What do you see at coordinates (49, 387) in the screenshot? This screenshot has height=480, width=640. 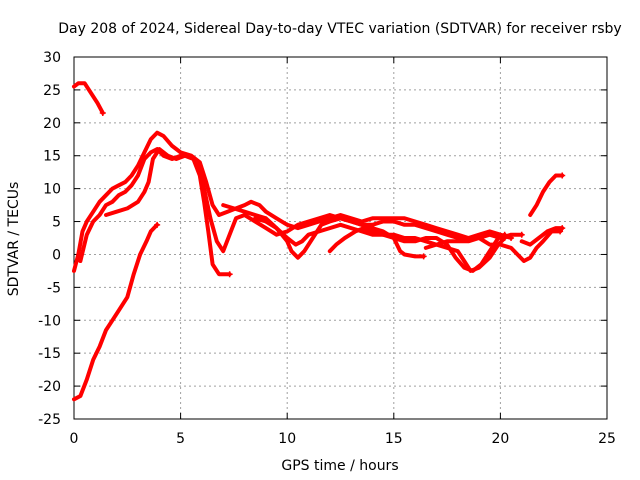 I see `y-tick-label: -20` at bounding box center [49, 387].